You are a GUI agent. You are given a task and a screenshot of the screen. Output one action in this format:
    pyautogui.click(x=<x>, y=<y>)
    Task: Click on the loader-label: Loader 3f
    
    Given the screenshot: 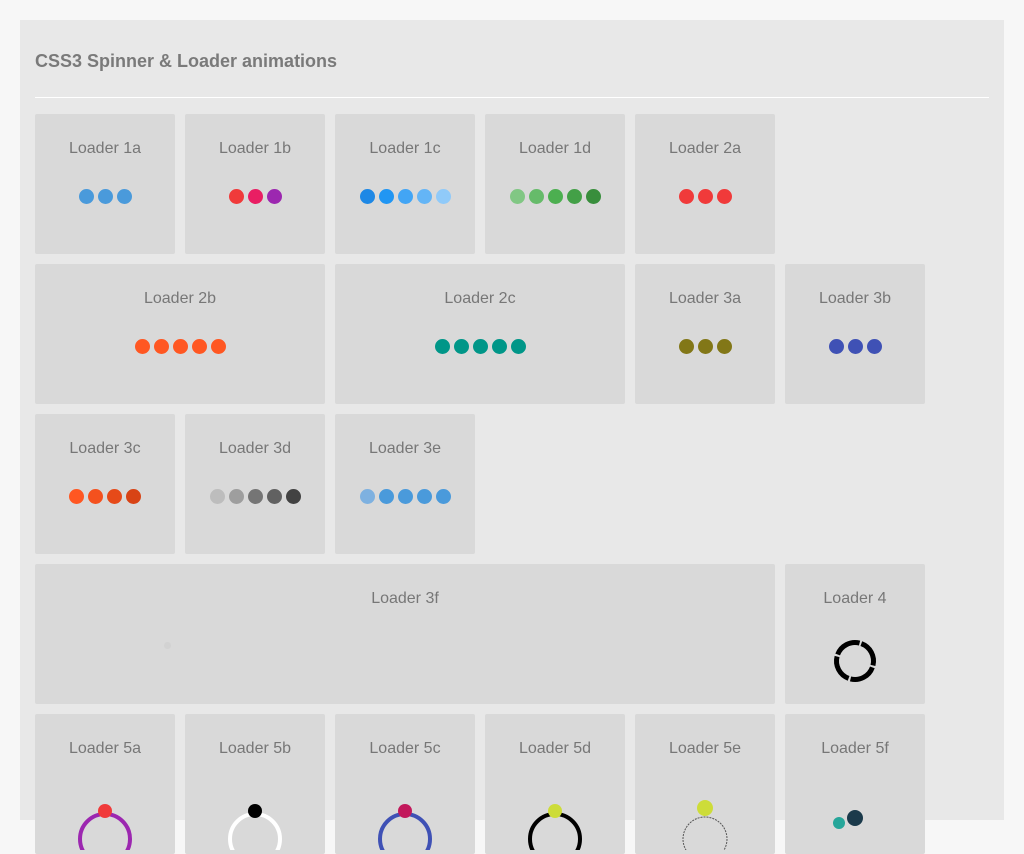 What is the action you would take?
    pyautogui.click(x=405, y=598)
    